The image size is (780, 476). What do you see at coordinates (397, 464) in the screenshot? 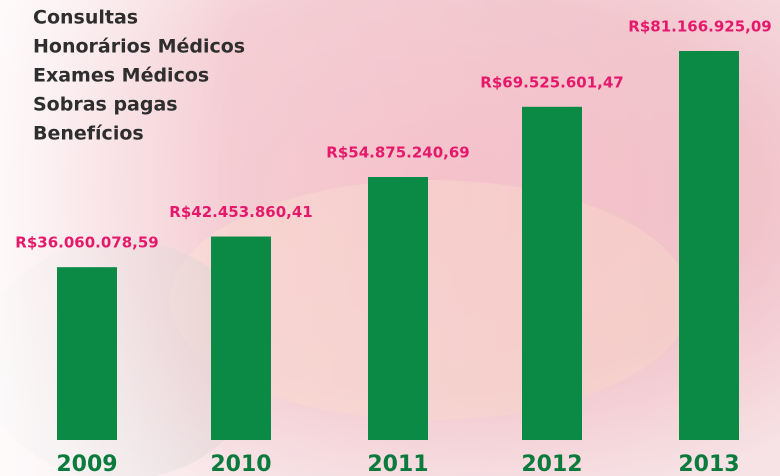
I see `x-tick-label: 2011` at bounding box center [397, 464].